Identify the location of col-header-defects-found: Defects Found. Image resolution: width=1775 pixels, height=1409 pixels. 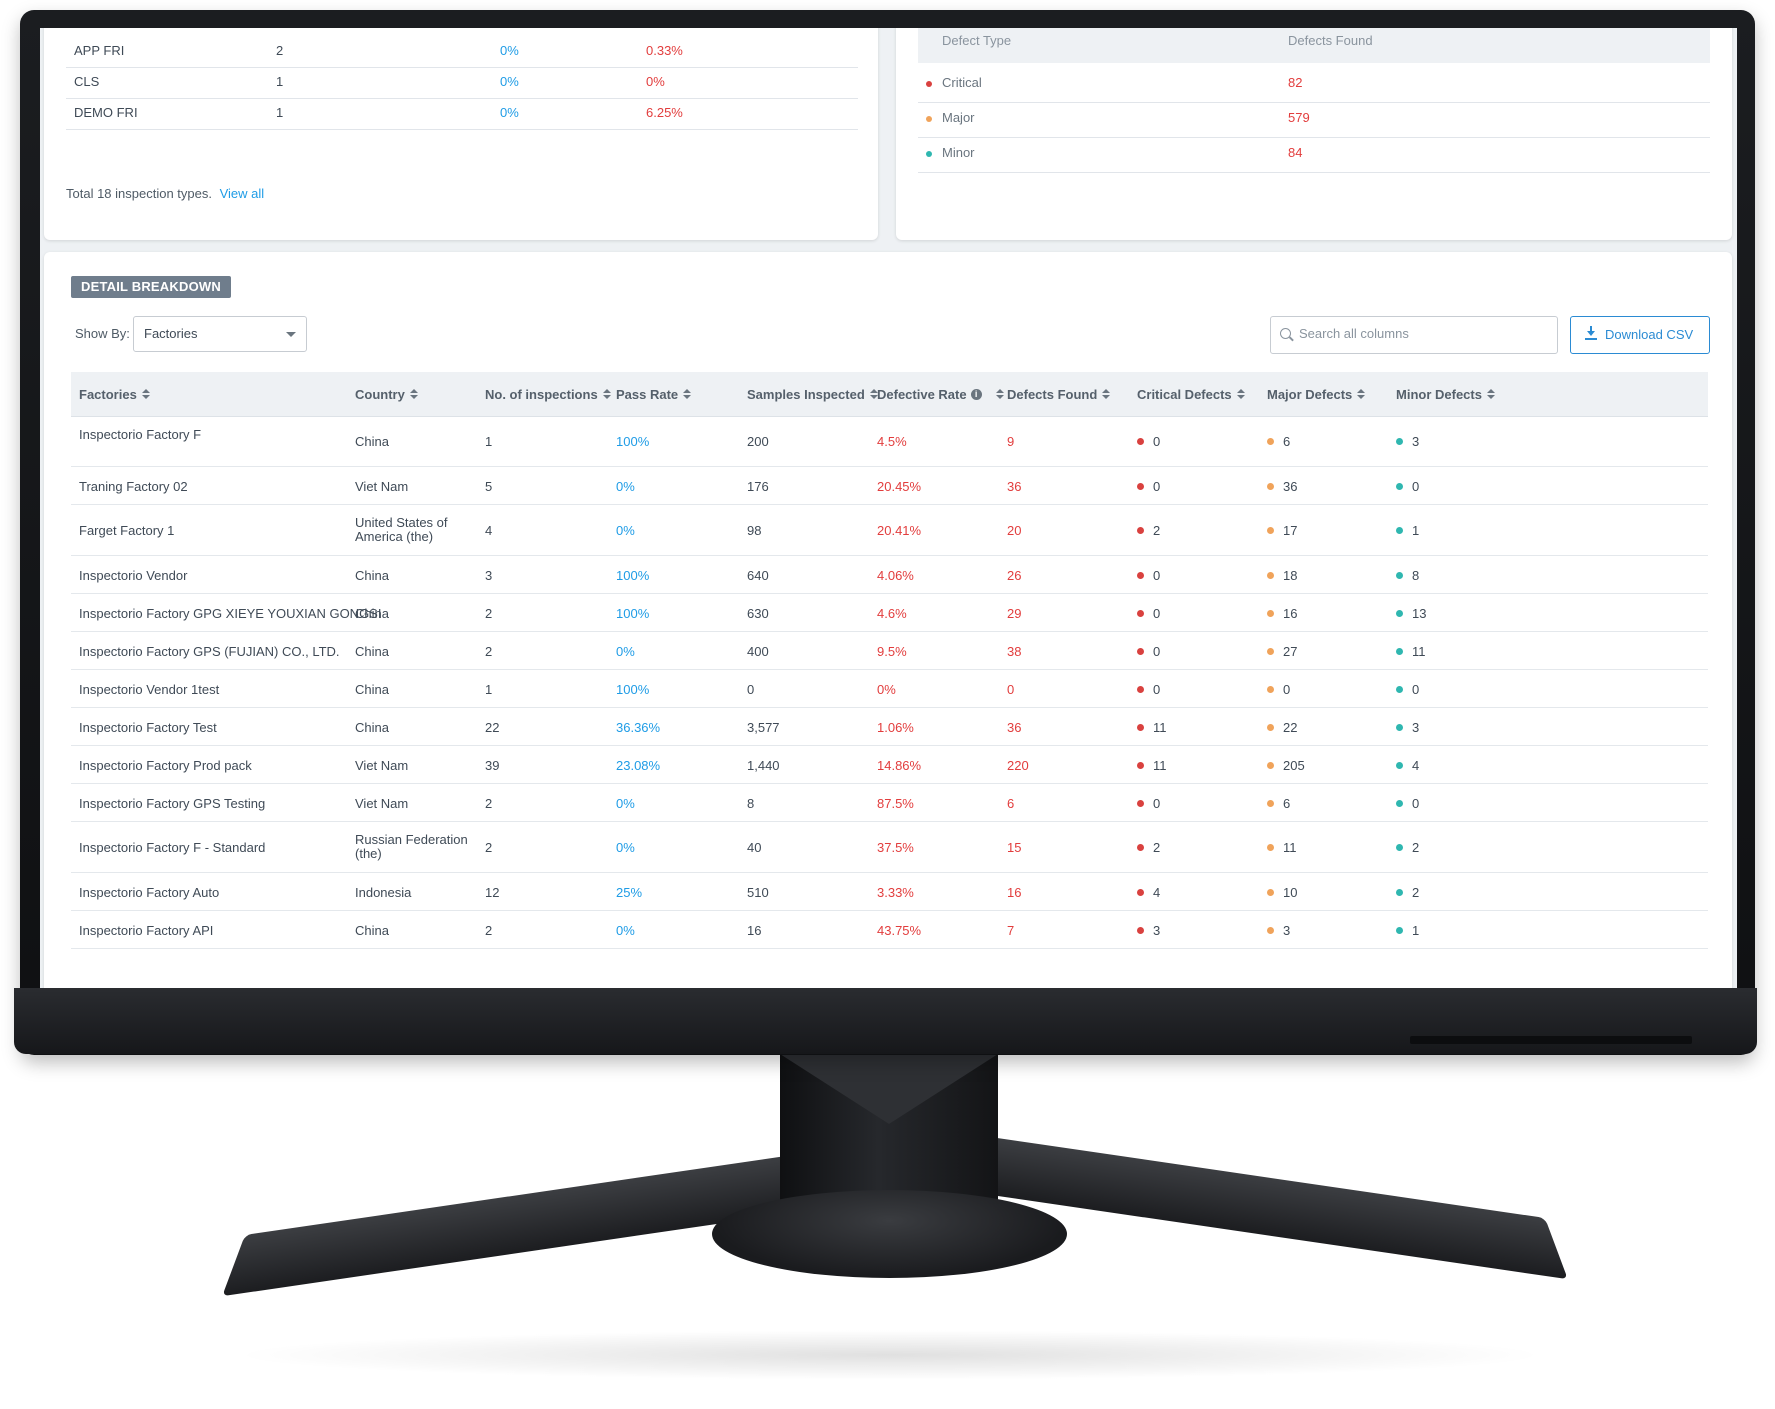
(1059, 394).